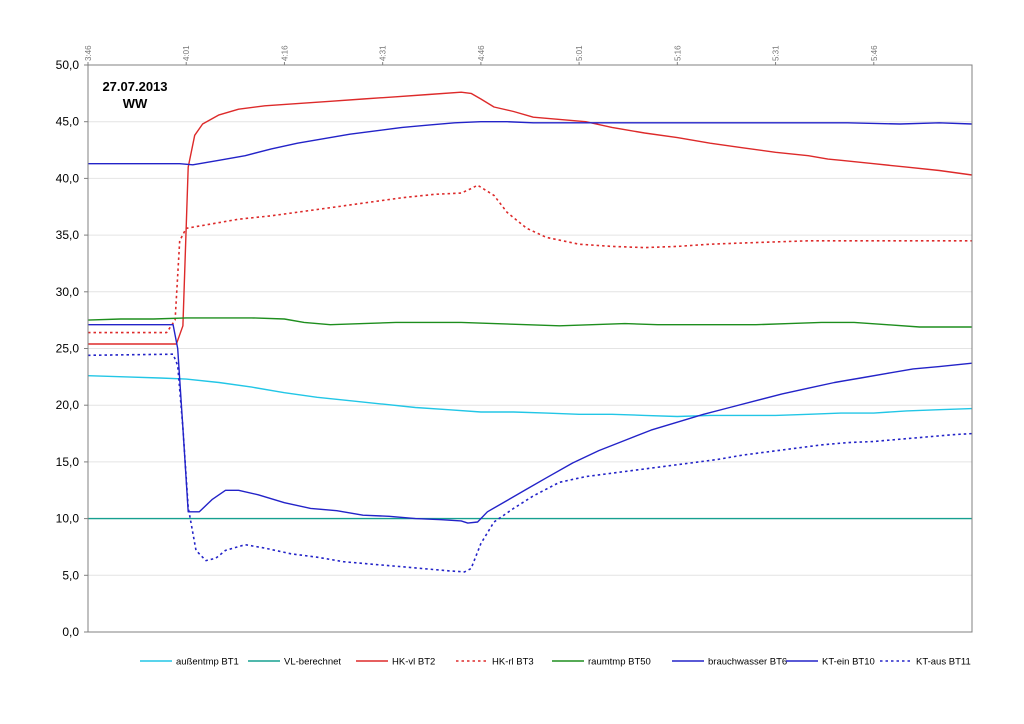 The height and width of the screenshot is (724, 1024). Describe the element at coordinates (747, 662) in the screenshot. I see `legend-label-5: brauchwasser BT6` at that location.